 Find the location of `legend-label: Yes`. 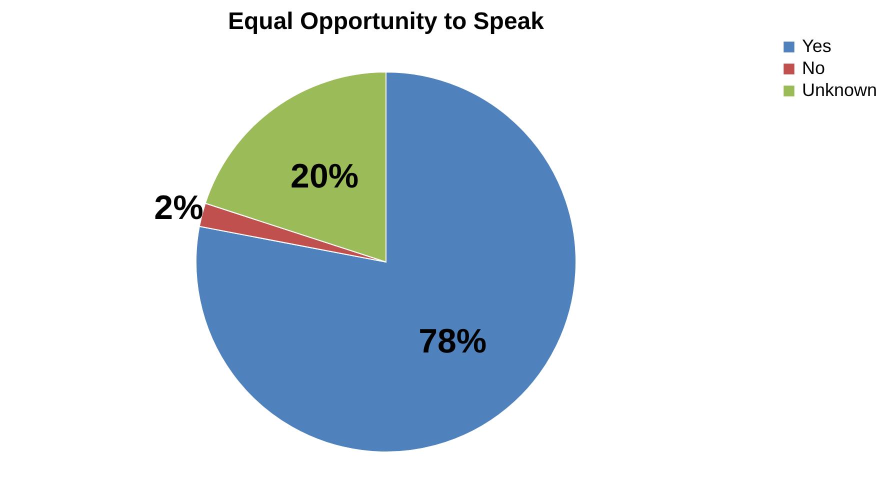

legend-label: Yes is located at coordinates (817, 46).